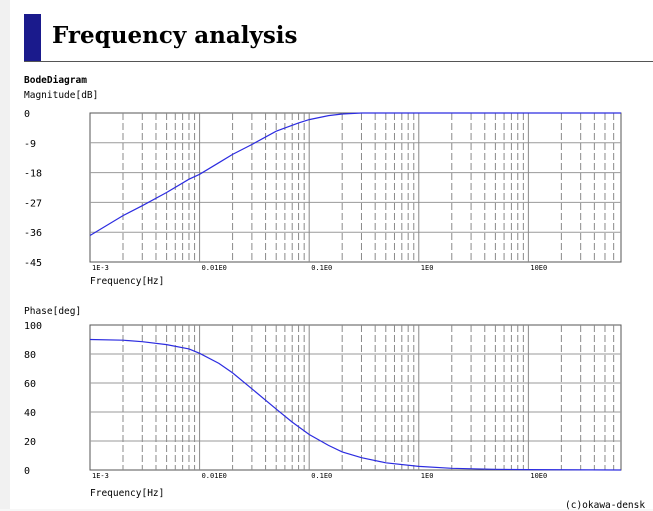 The image size is (653, 511). What do you see at coordinates (321, 268) in the screenshot?
I see `magnitude-x-tick-label: 0.1E0` at bounding box center [321, 268].